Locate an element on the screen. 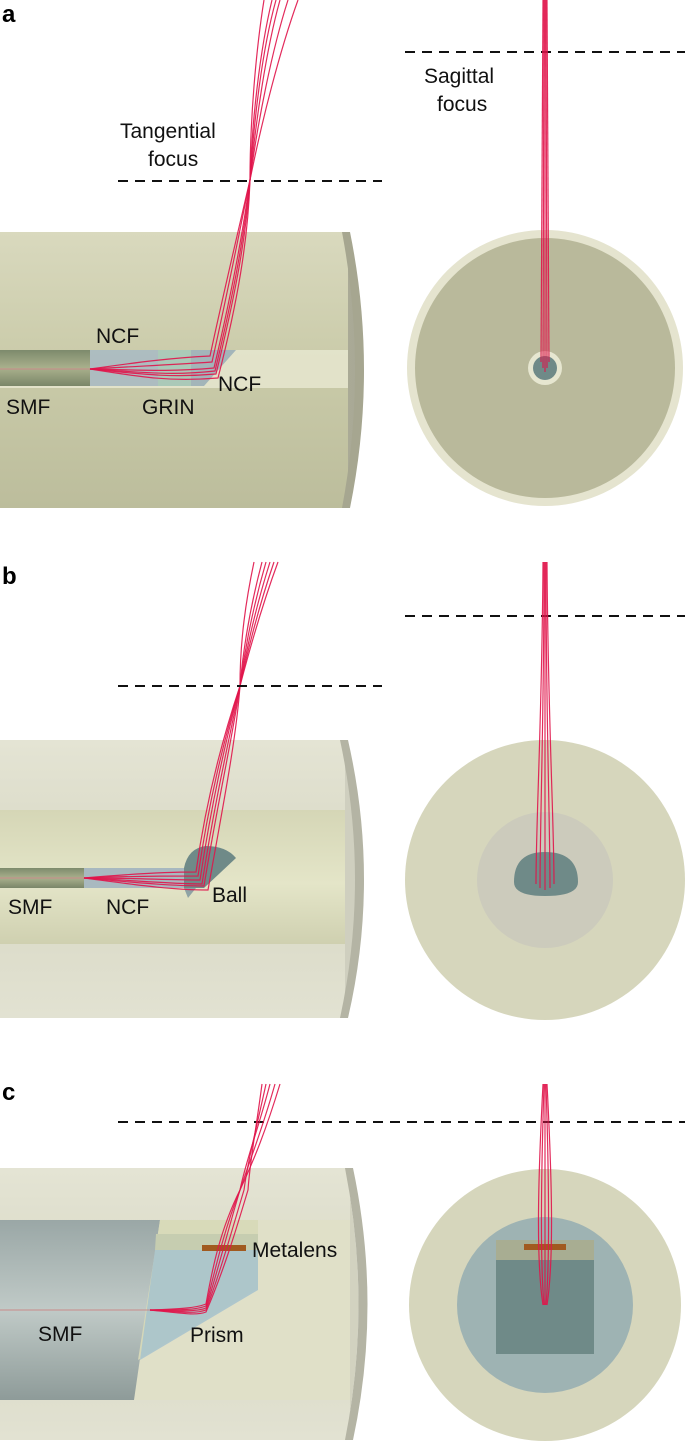  tangential-focus-label-1: Tangential is located at coordinates (168, 131).